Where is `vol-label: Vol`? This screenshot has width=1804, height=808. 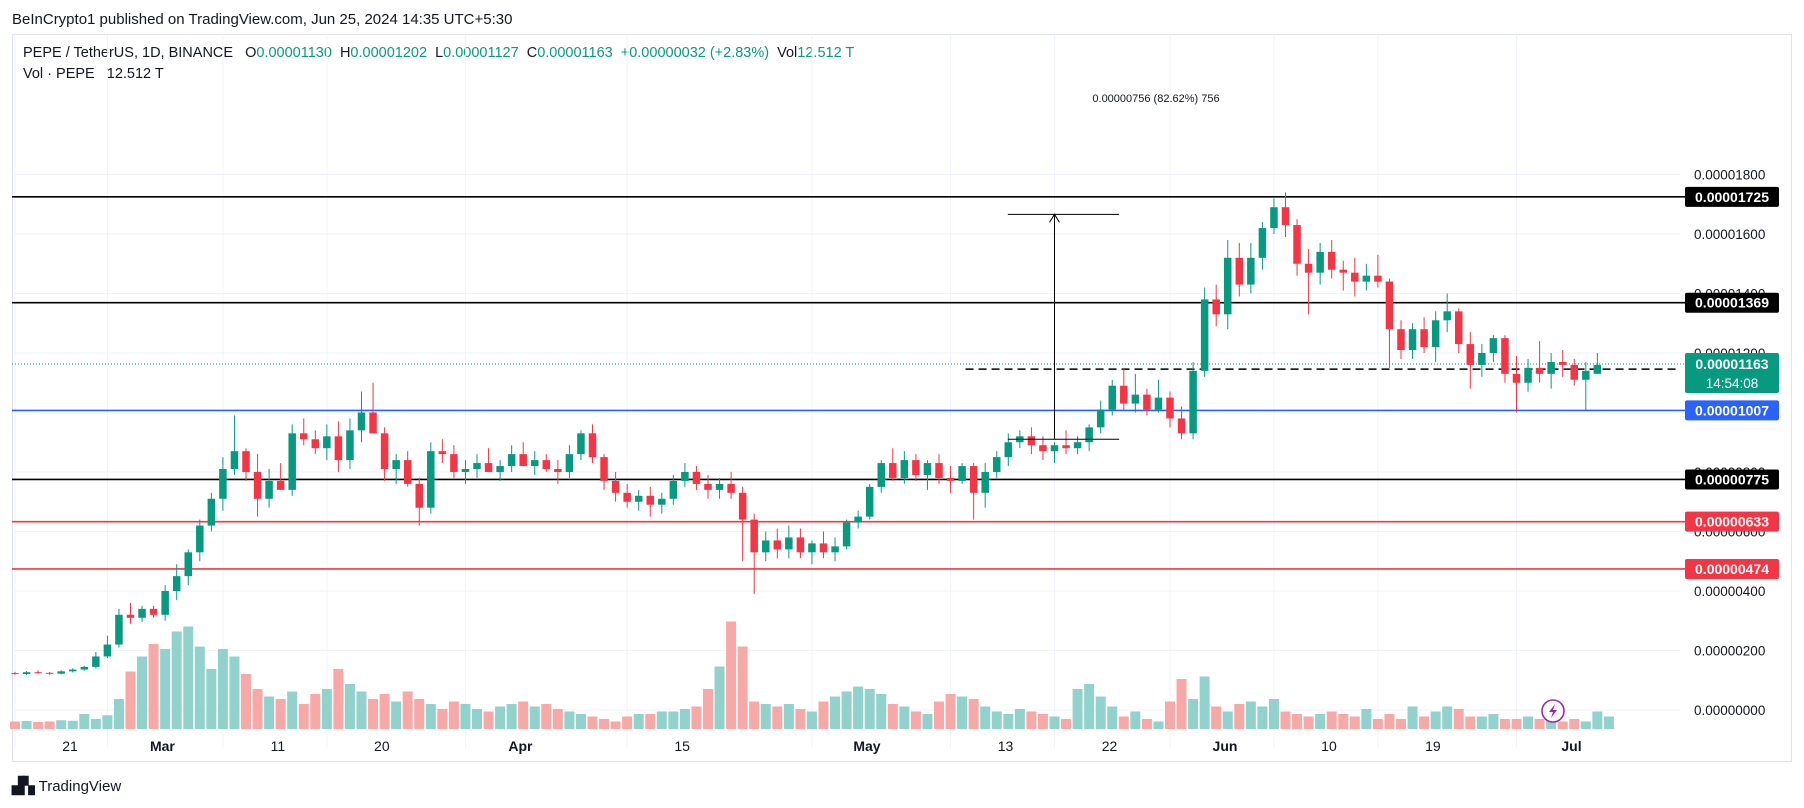
vol-label: Vol is located at coordinates (787, 53).